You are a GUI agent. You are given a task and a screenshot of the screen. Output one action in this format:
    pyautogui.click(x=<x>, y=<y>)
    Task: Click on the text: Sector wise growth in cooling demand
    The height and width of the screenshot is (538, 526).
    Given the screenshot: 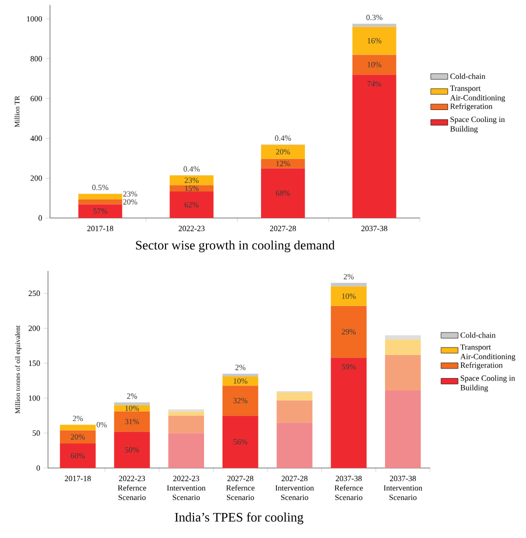 What is the action you would take?
    pyautogui.click(x=235, y=246)
    